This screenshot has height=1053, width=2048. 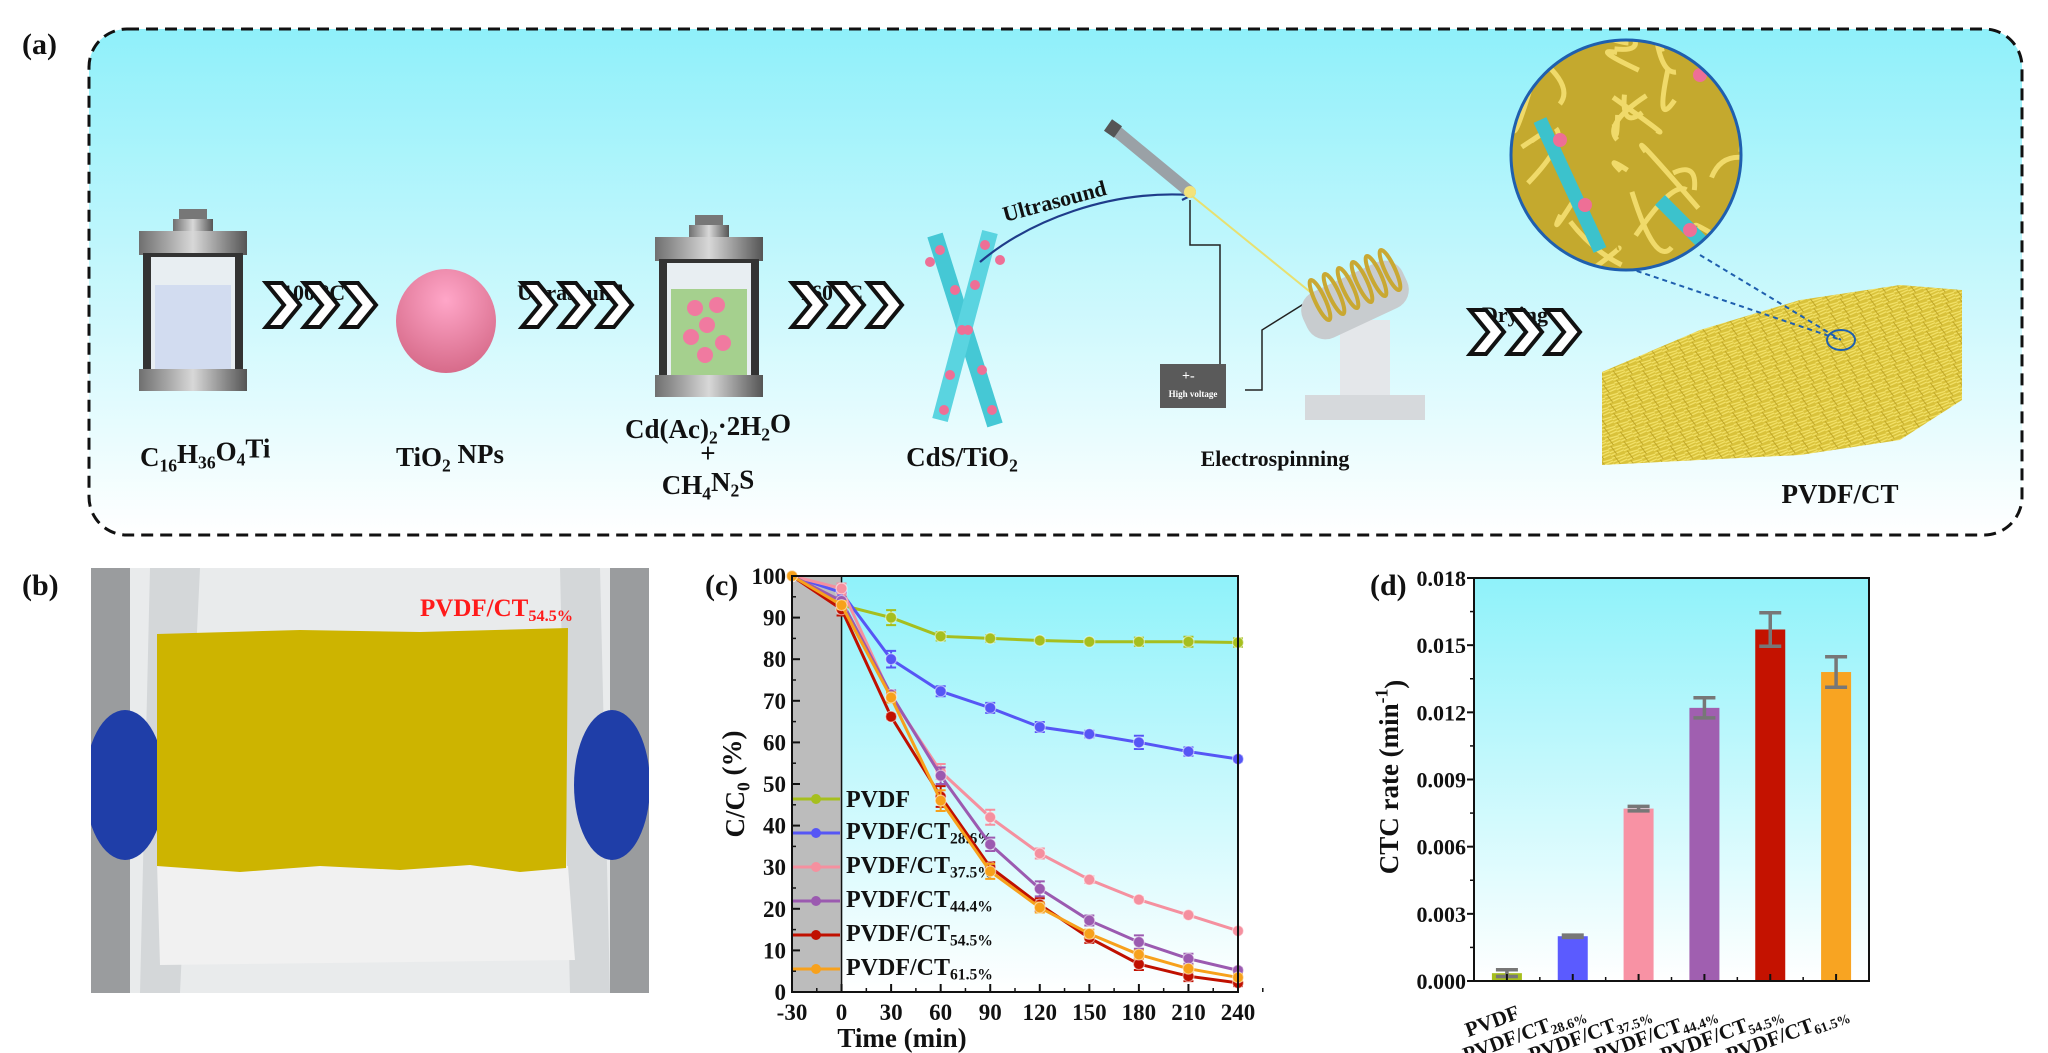 What do you see at coordinates (706, 493) in the screenshot?
I see `subscript-text: 4` at bounding box center [706, 493].